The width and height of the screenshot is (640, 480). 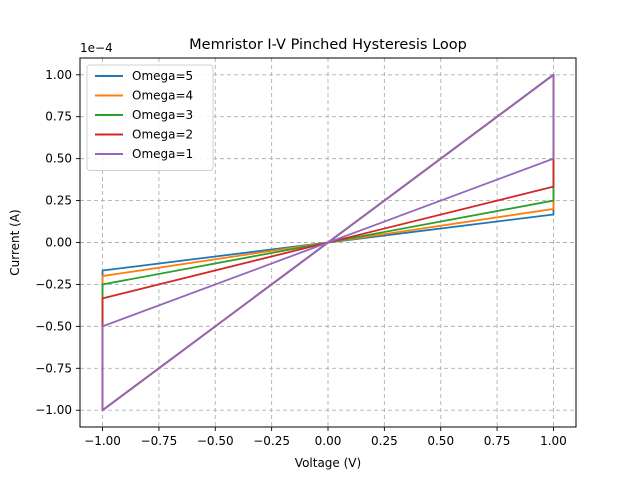 What do you see at coordinates (53, 368) in the screenshot?
I see `y-tick-label: −0.75` at bounding box center [53, 368].